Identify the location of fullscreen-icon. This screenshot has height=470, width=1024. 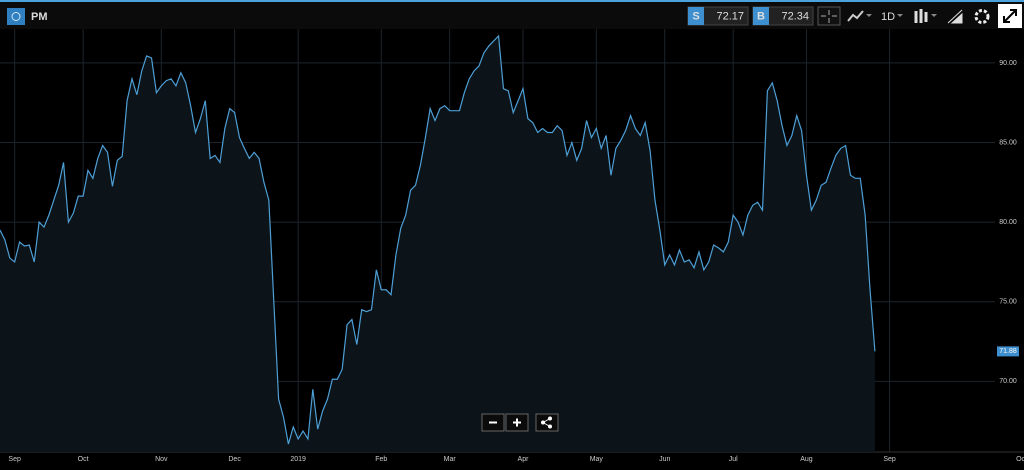
(1010, 16).